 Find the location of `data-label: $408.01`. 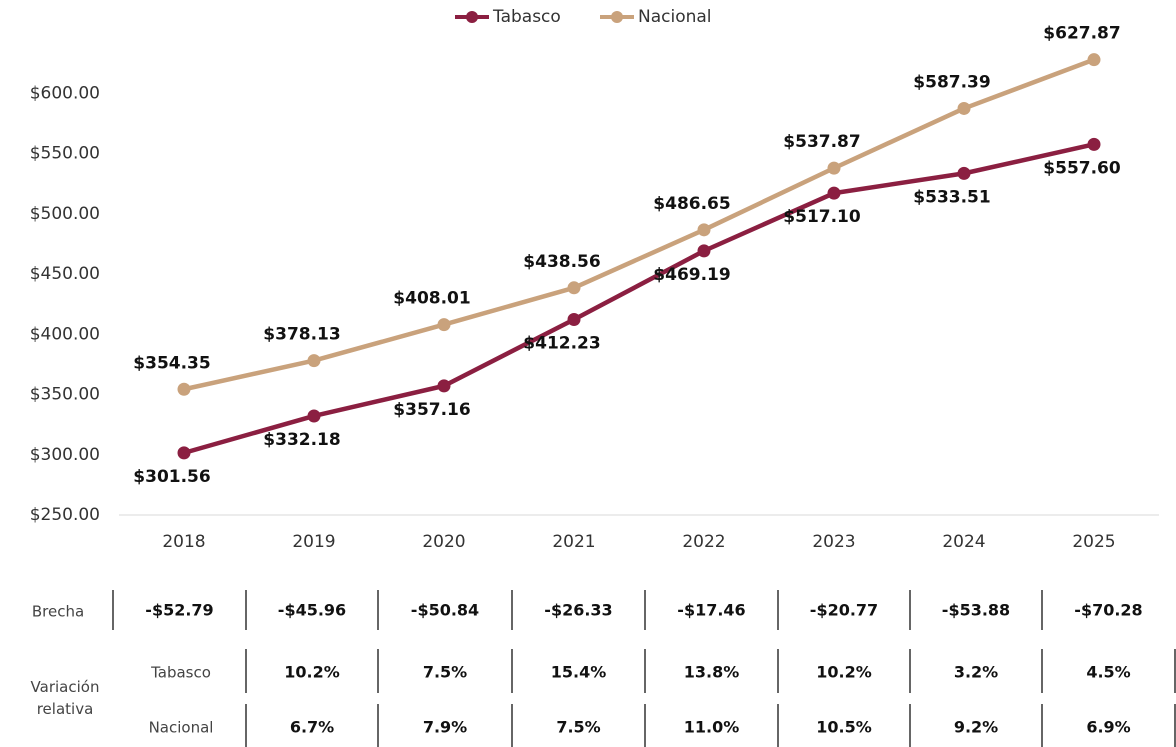

data-label: $408.01 is located at coordinates (431, 299).